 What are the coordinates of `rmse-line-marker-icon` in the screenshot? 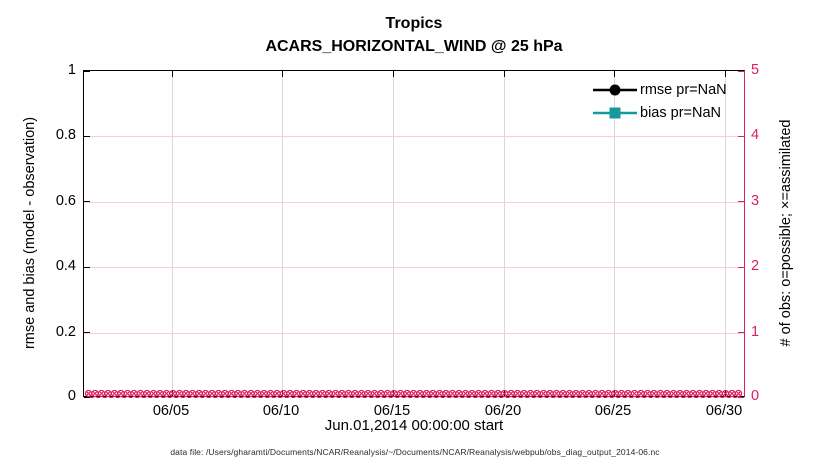 It's located at (615, 90).